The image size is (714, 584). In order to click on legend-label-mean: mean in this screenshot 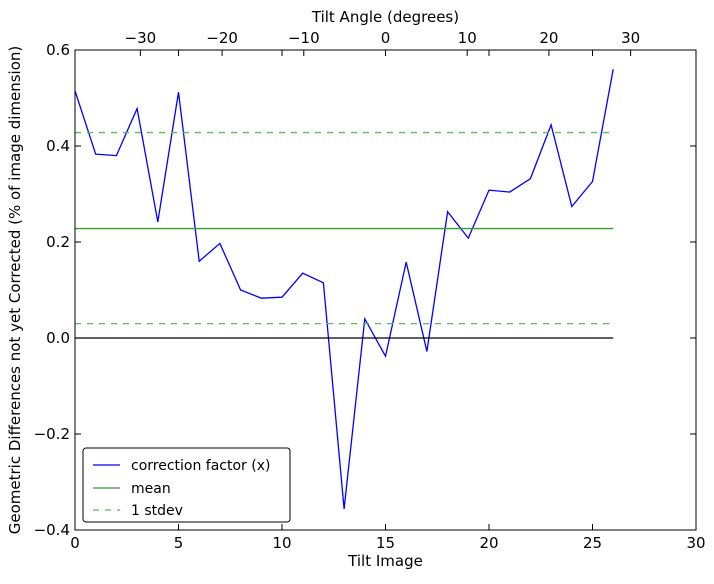, I will do `click(151, 489)`.